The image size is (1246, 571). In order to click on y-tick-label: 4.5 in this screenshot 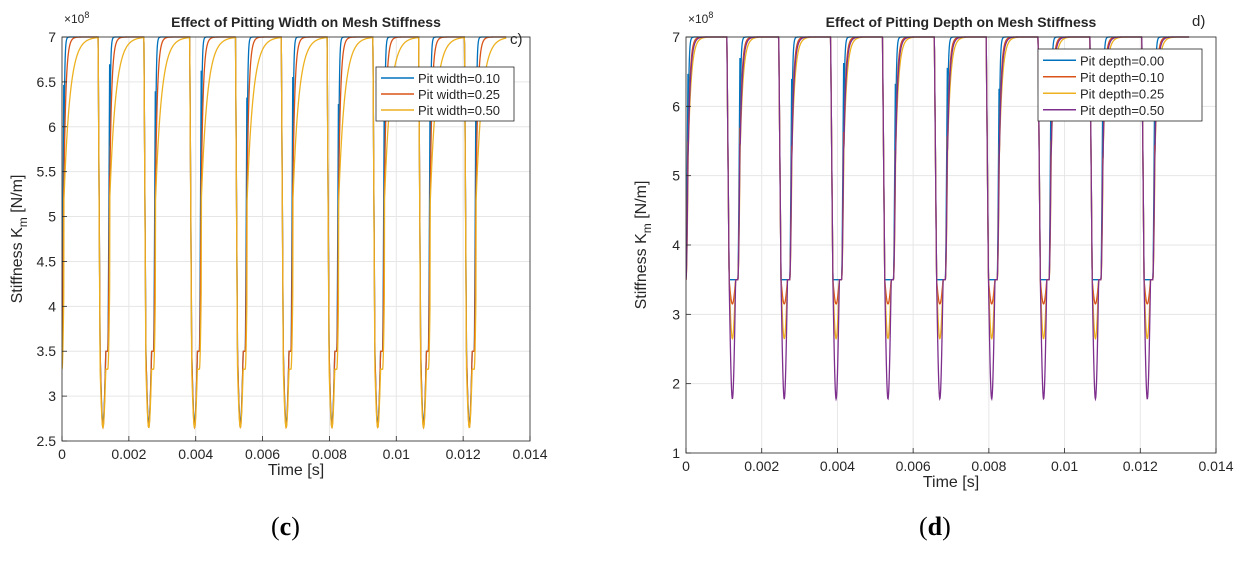, I will do `click(47, 261)`.